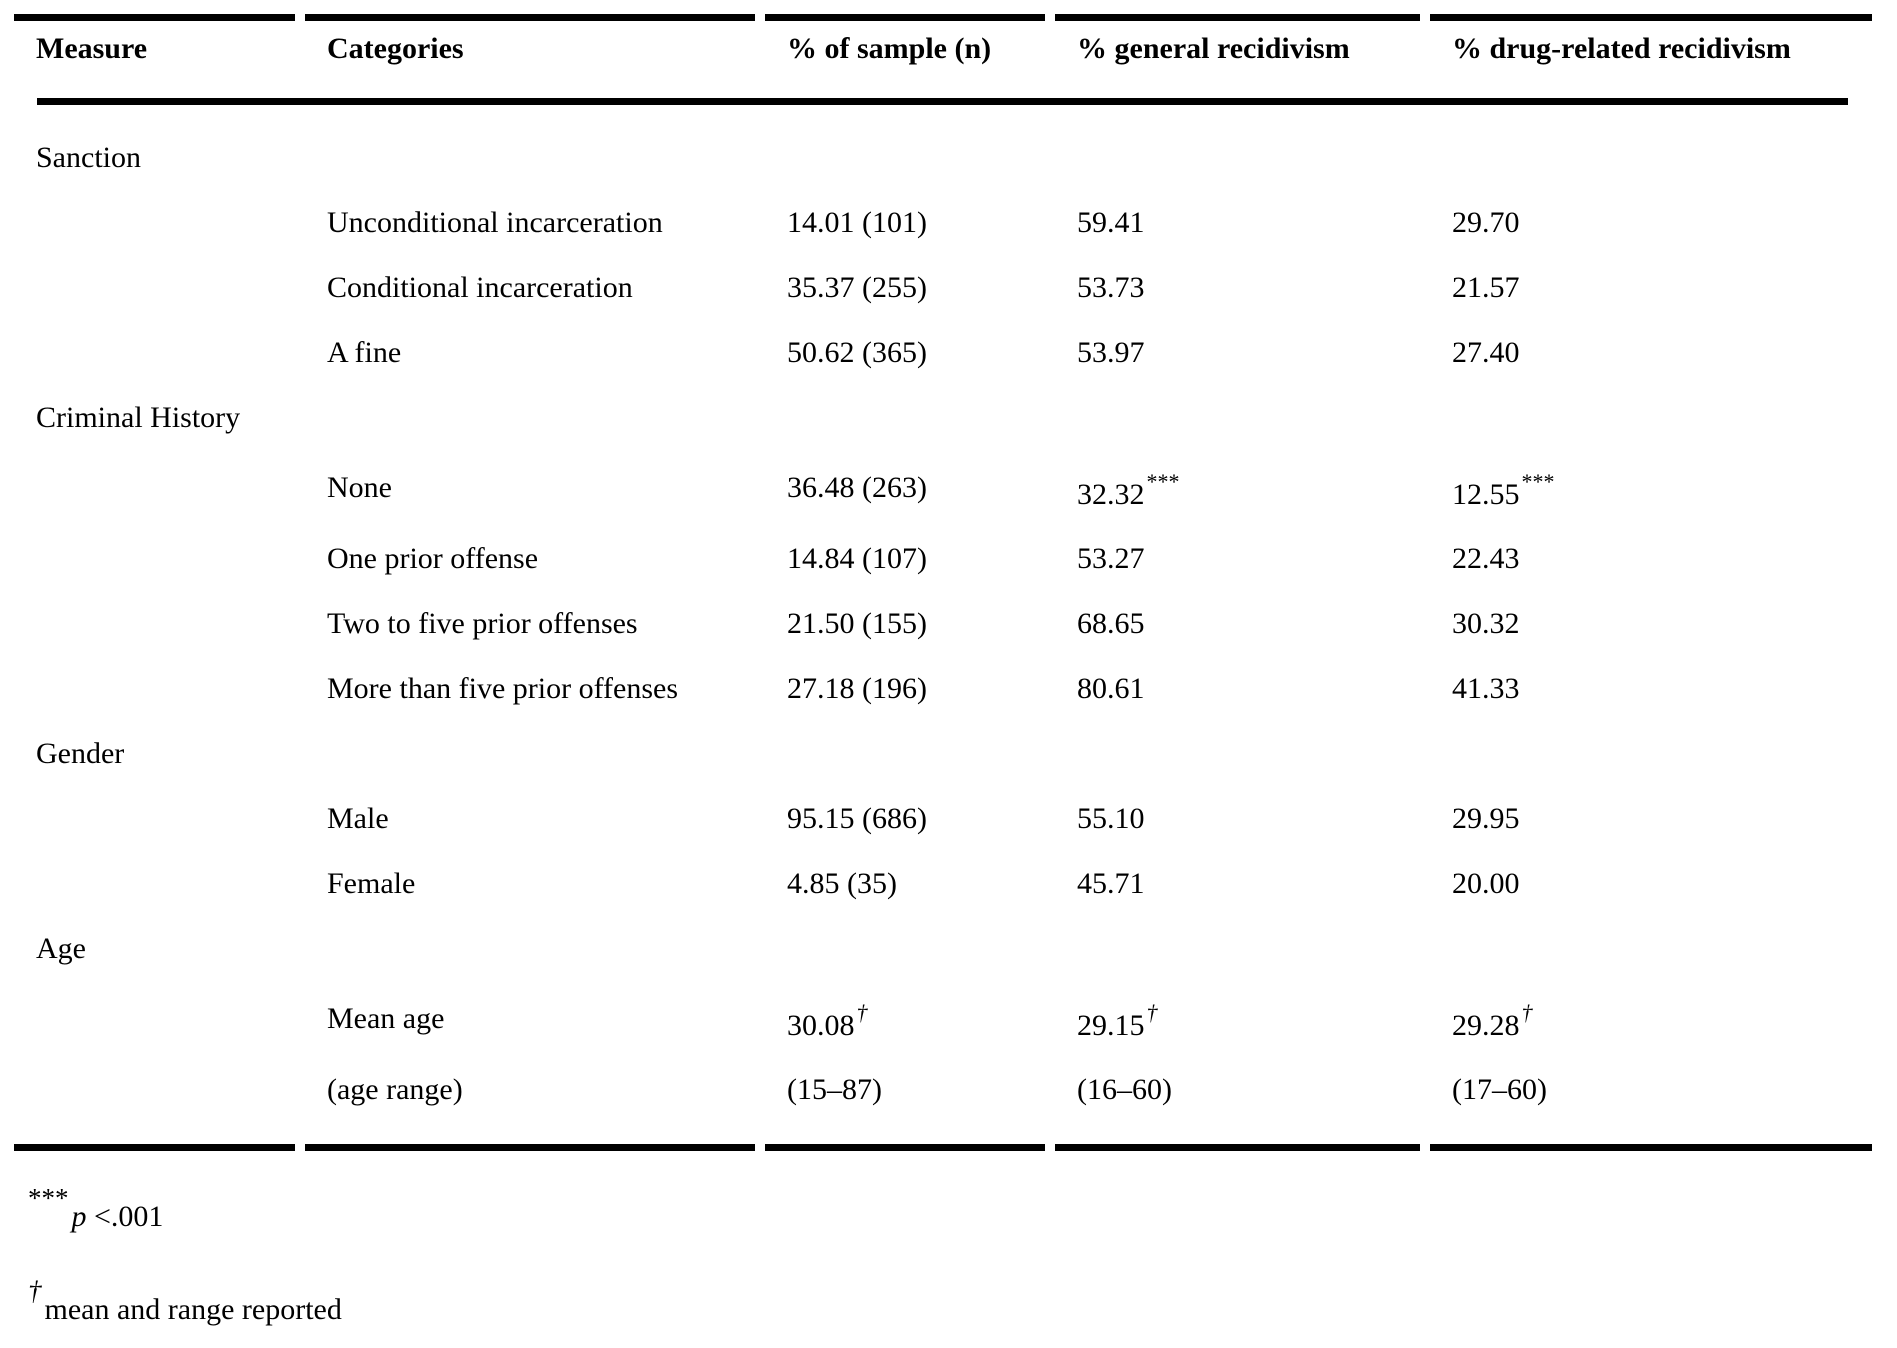  I want to click on cell-value: 4.85 (35), so click(842, 883).